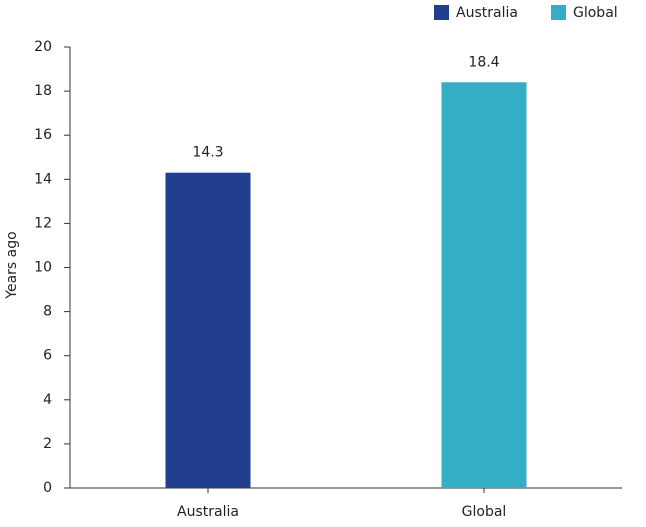 The image size is (646, 527). I want to click on y-tick-label: 20, so click(43, 47).